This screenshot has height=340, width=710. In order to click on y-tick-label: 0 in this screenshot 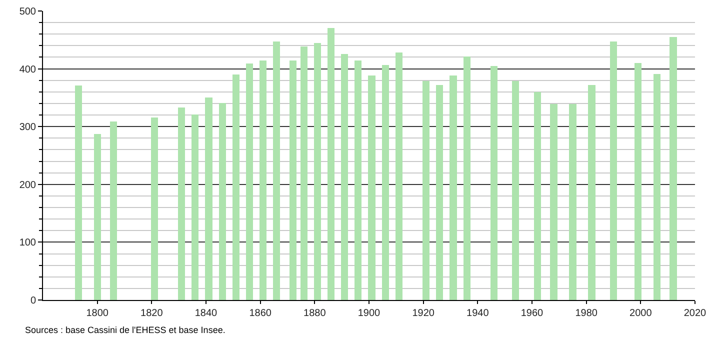, I will do `click(33, 301)`.